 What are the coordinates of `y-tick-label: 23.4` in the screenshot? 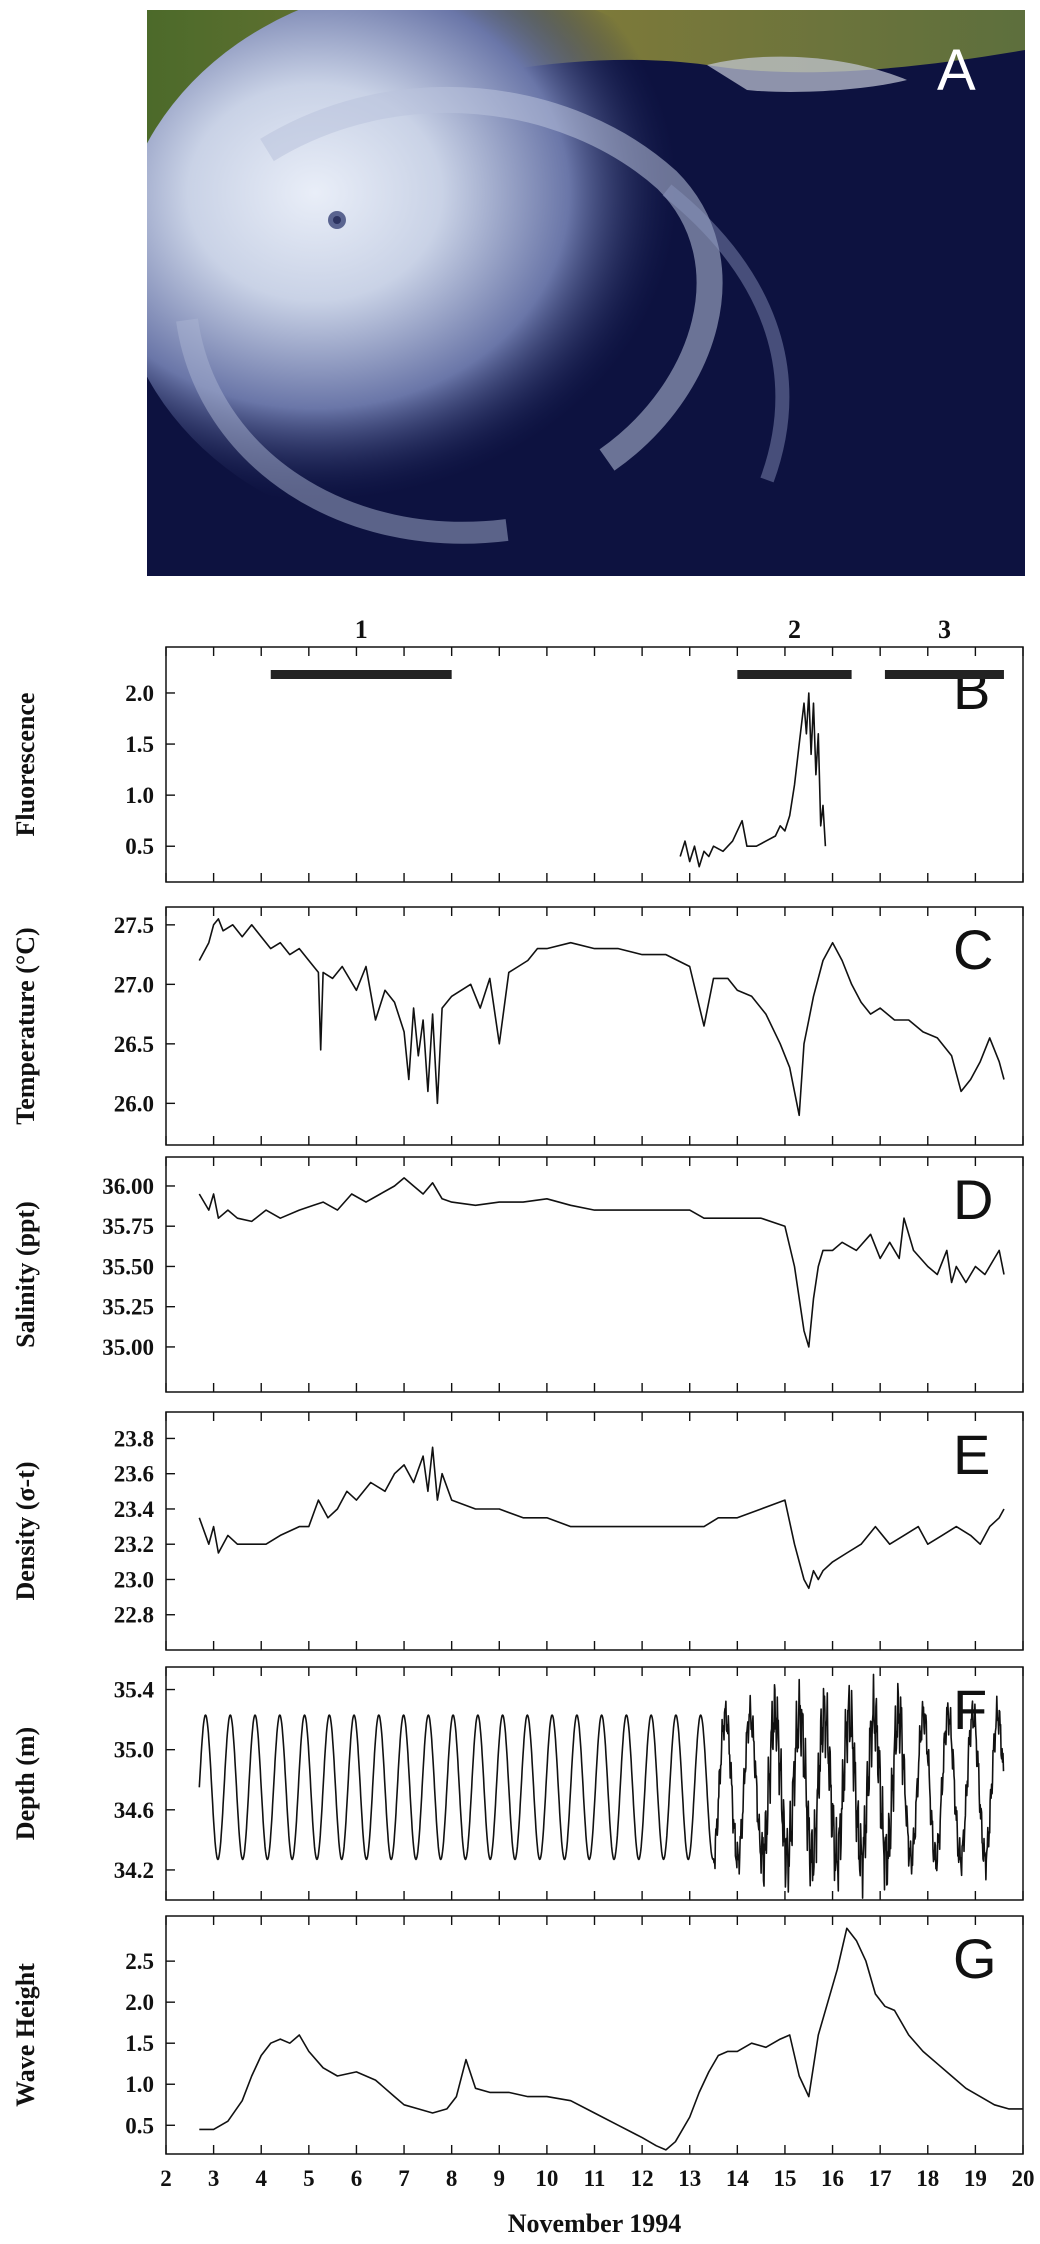 It's located at (134, 1509).